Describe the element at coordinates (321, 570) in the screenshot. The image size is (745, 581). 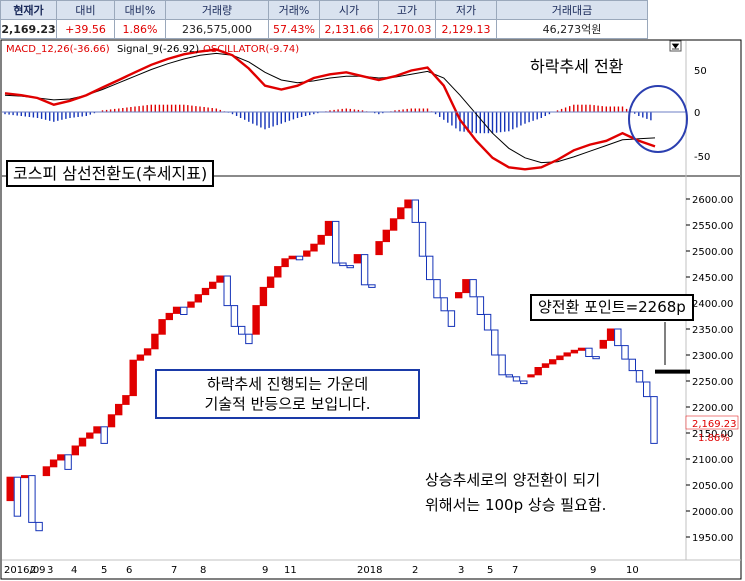
I see `x-axis-labels: 2016/092 3 4 5 6 7 8 9 11 2018 2 3 5 7 9 10` at that location.